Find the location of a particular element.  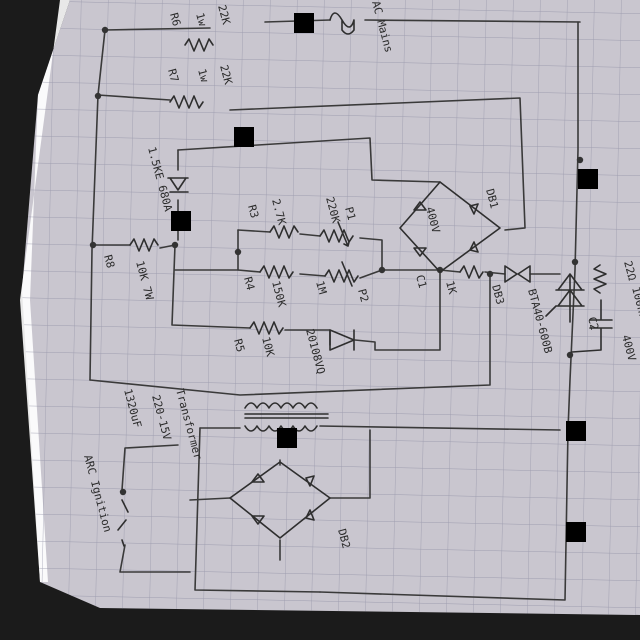

label-r7-power: 1w is located at coordinates (203, 75).